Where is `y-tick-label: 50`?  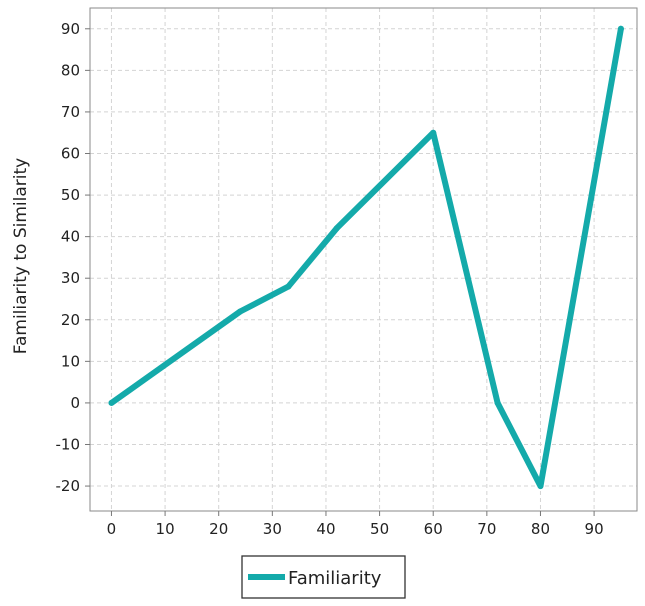 y-tick-label: 50 is located at coordinates (70, 195).